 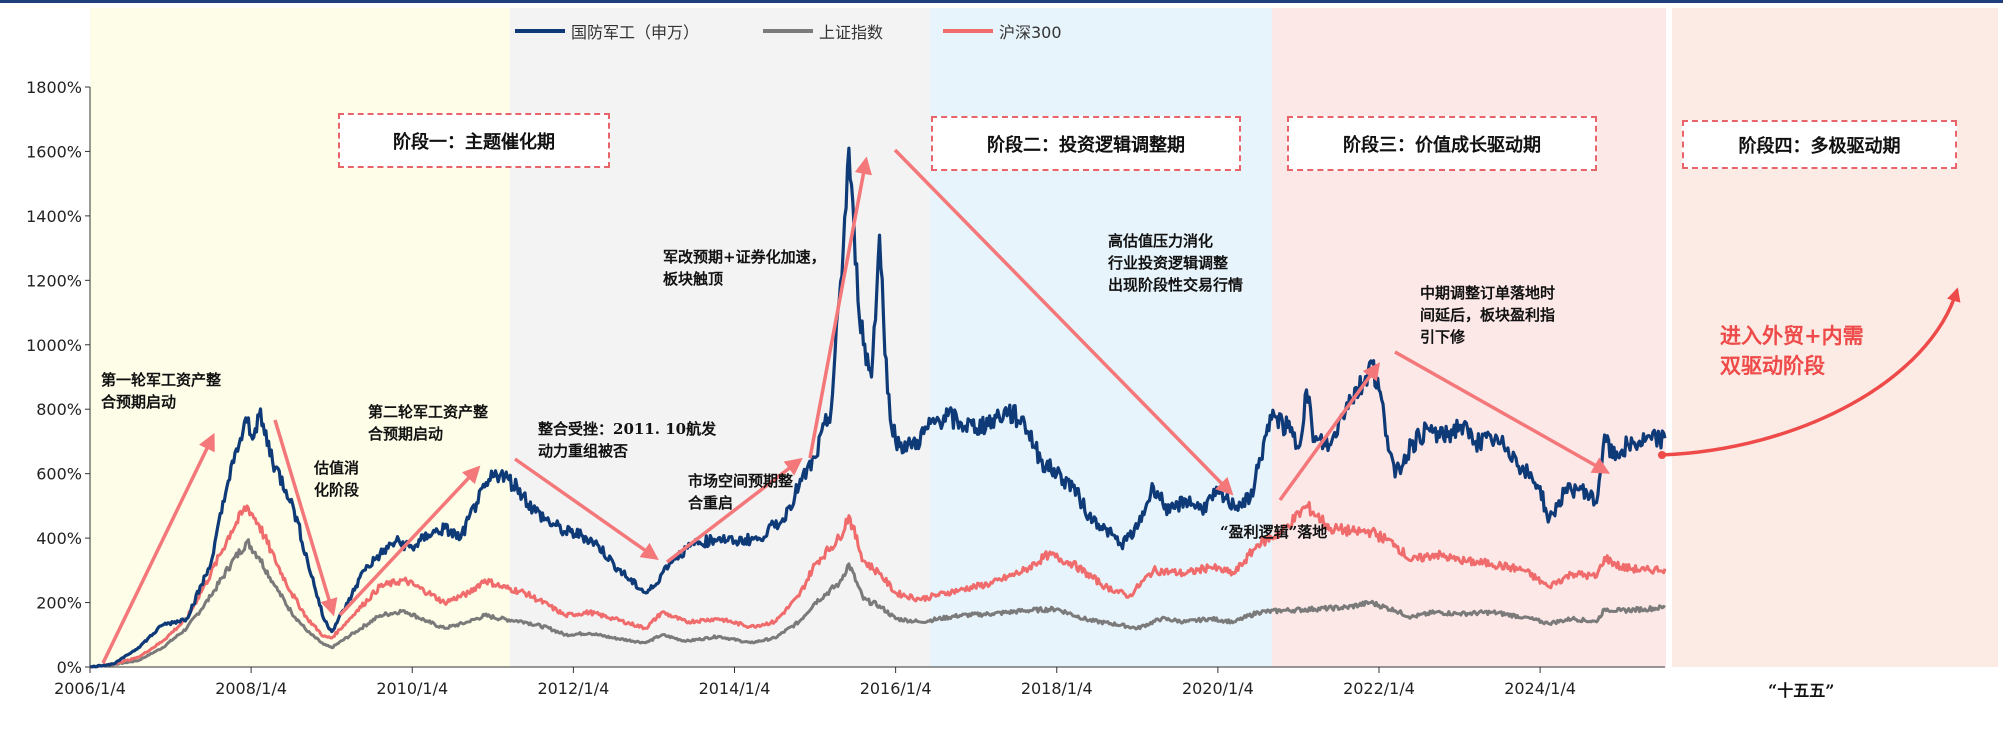 I want to click on y-tick-label: 800%, so click(x=59, y=409).